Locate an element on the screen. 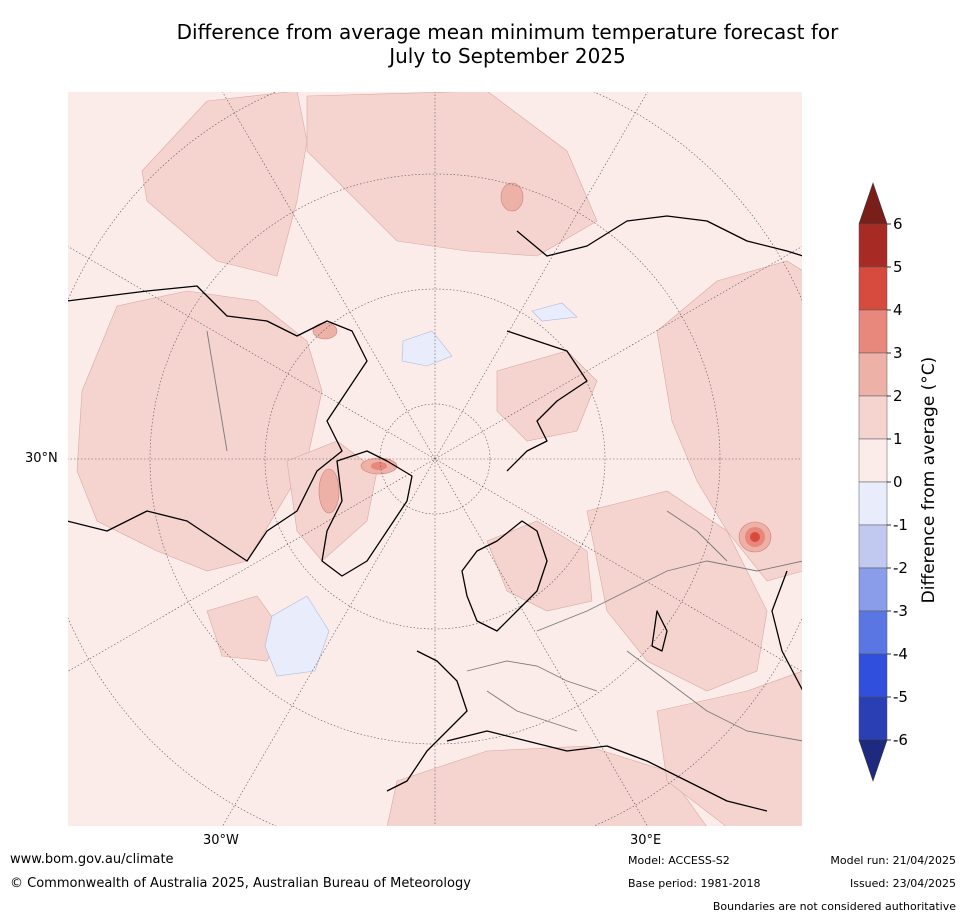  footer-base-period: Base period: 1981-2018 is located at coordinates (694, 883).